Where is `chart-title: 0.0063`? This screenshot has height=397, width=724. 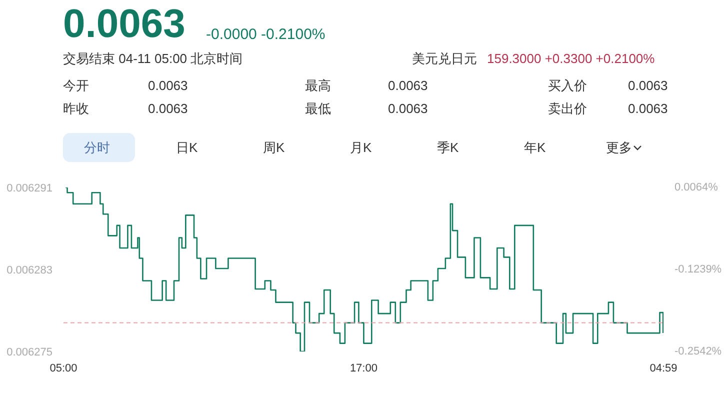 chart-title: 0.0063 is located at coordinates (168, 109).